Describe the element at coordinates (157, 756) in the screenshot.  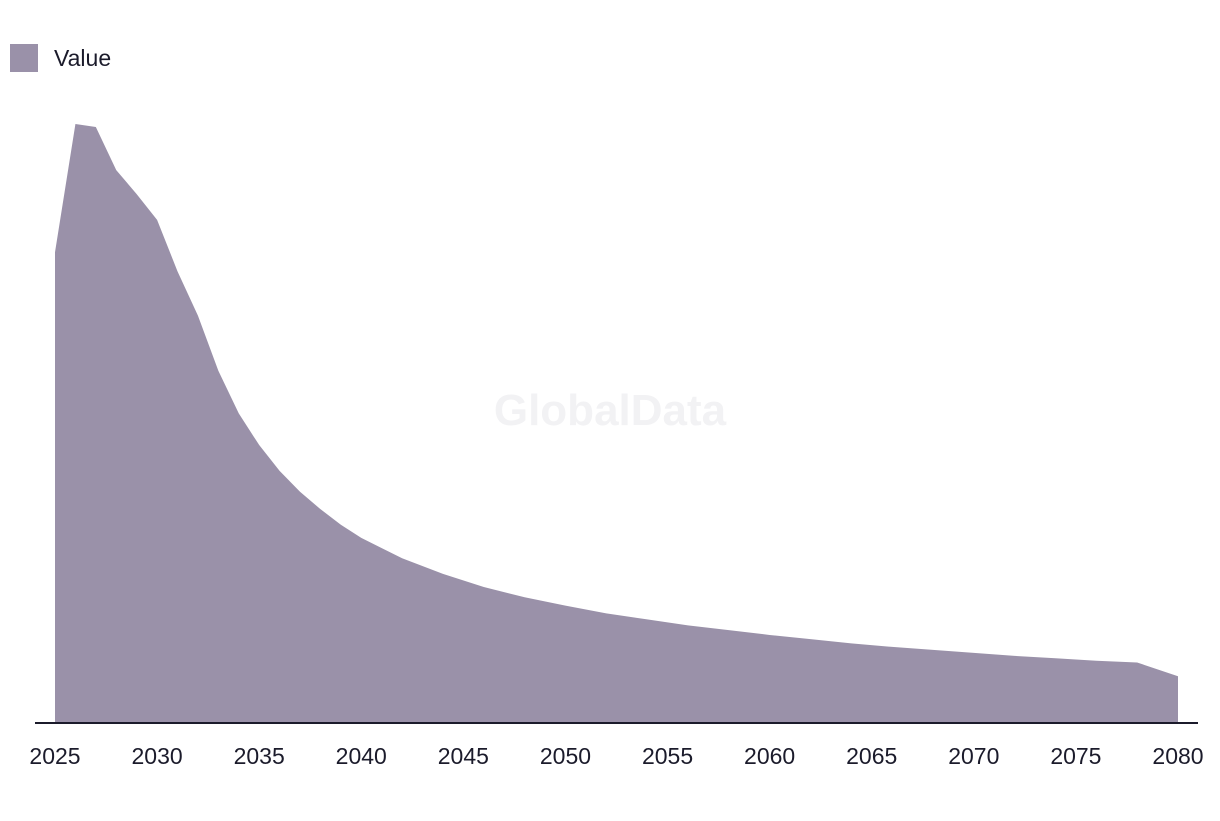
I see `x-tick-label: 2030` at that location.